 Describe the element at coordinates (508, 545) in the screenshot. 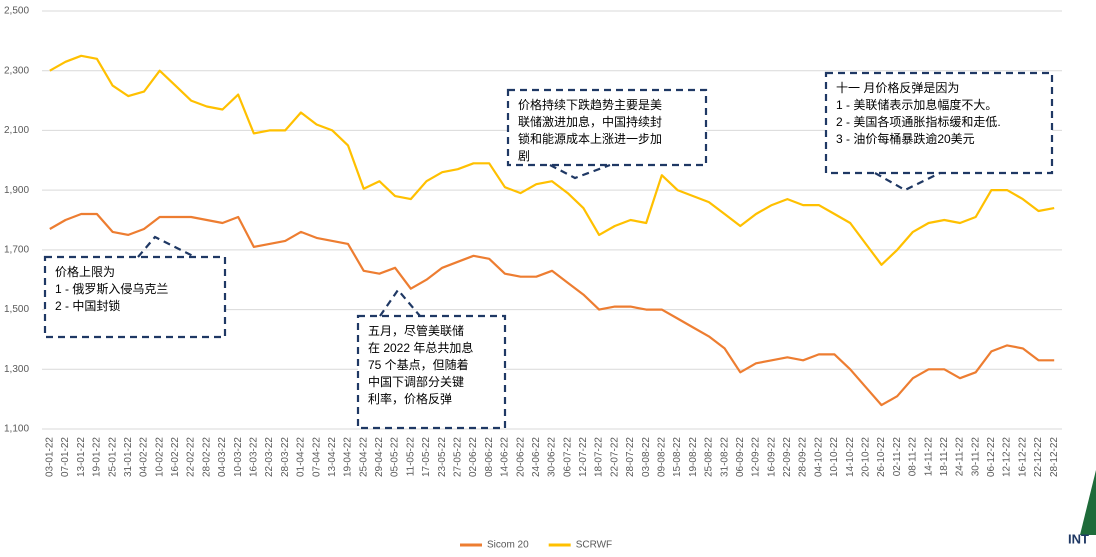

I see `legend-label: Sicom 20` at that location.